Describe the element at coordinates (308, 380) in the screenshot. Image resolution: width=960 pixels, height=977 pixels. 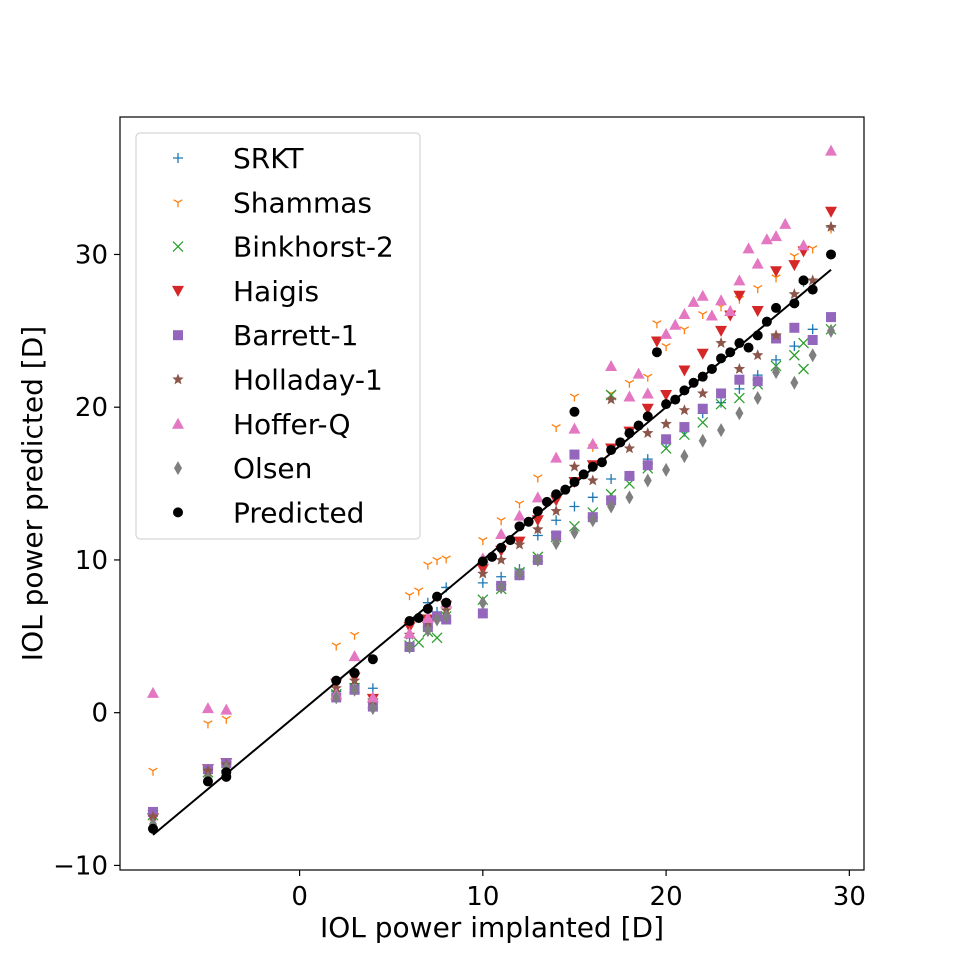
I see `legend-label: Holladay-1` at that location.